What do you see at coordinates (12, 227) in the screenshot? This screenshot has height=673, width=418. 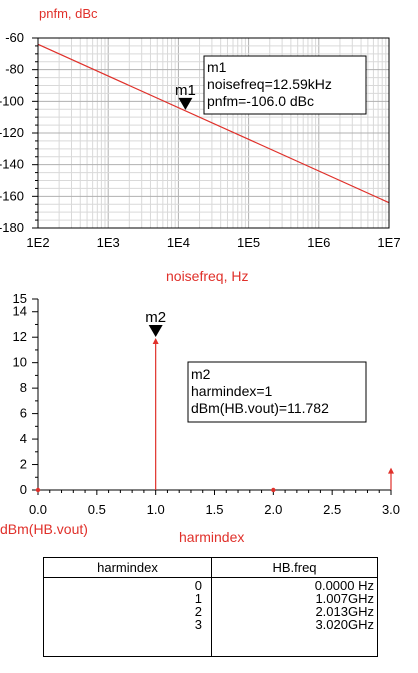 I see `chart1-y-tick-label: -180` at bounding box center [12, 227].